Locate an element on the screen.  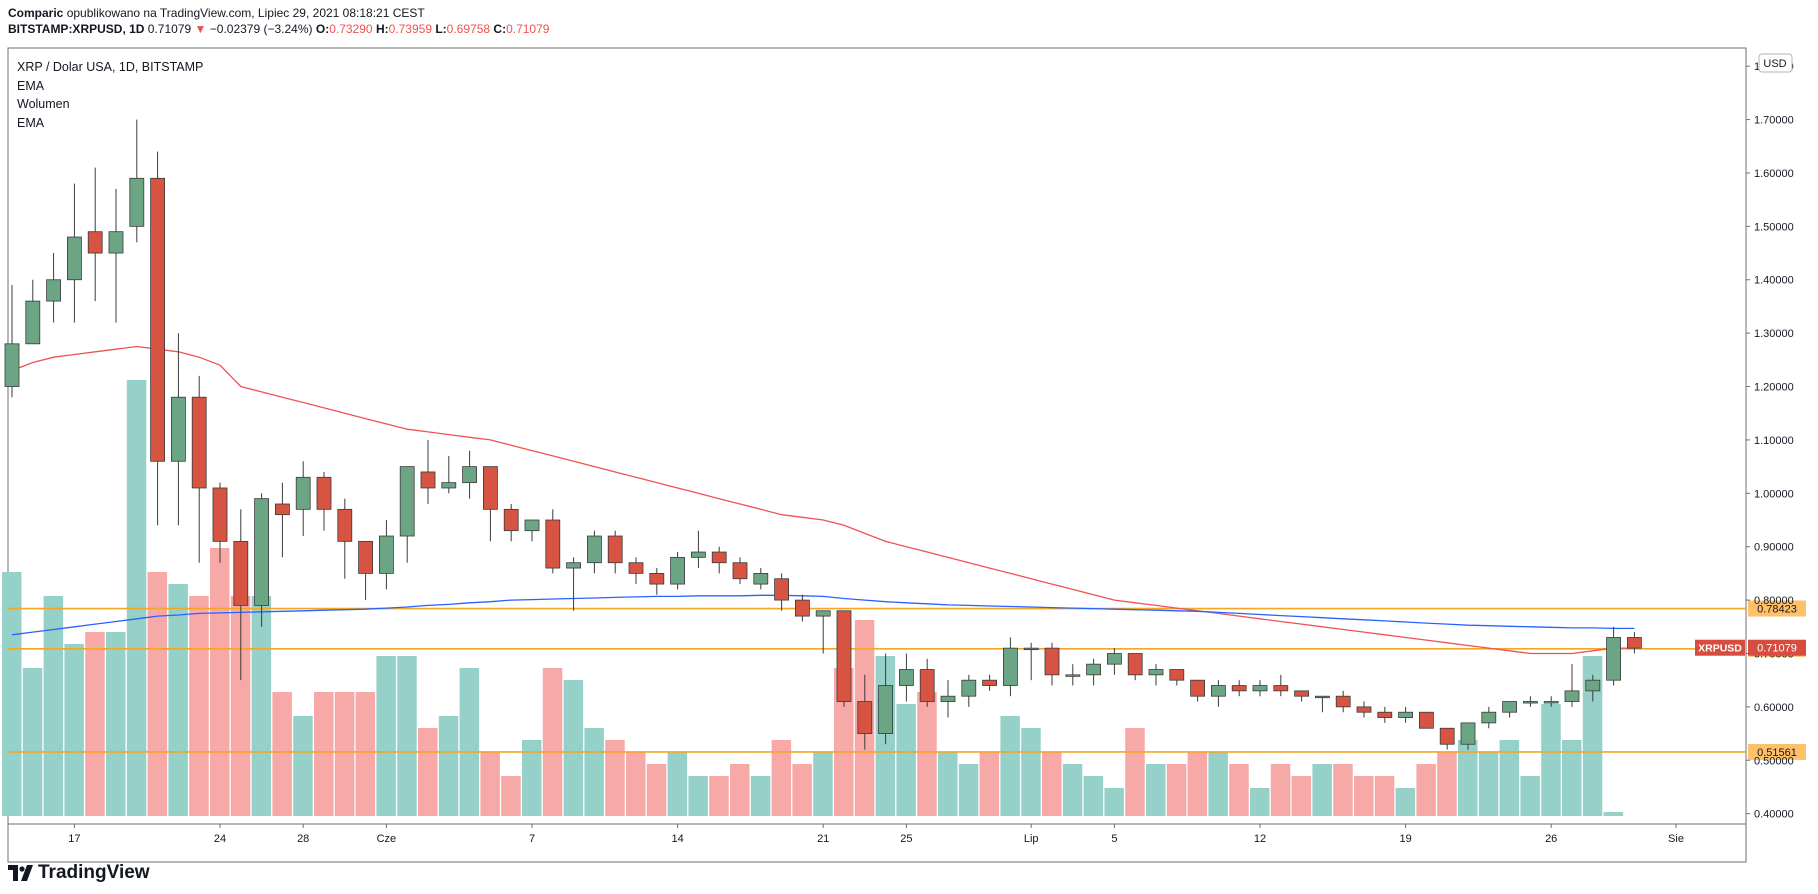
y-tick-label: 1.20000 is located at coordinates (1774, 388).